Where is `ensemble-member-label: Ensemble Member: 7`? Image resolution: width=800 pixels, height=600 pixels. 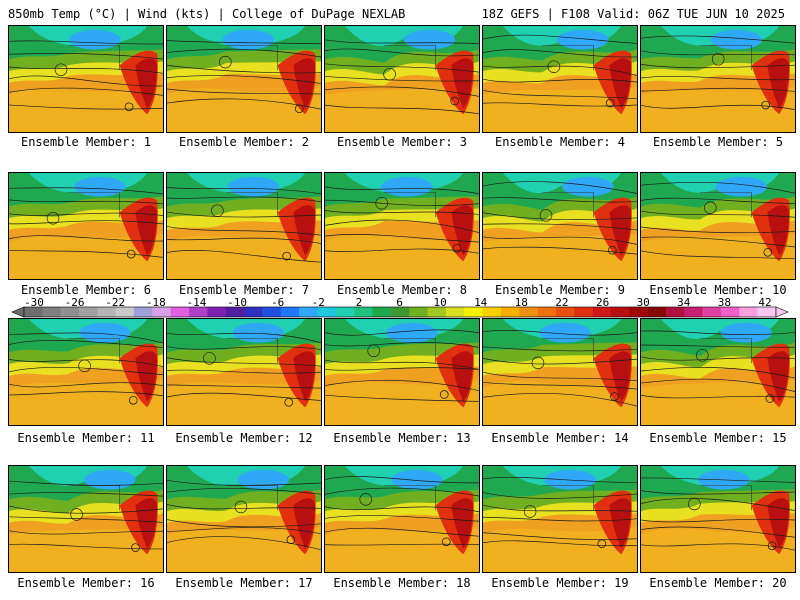 ensemble-member-label: Ensemble Member: 7 is located at coordinates (244, 290).